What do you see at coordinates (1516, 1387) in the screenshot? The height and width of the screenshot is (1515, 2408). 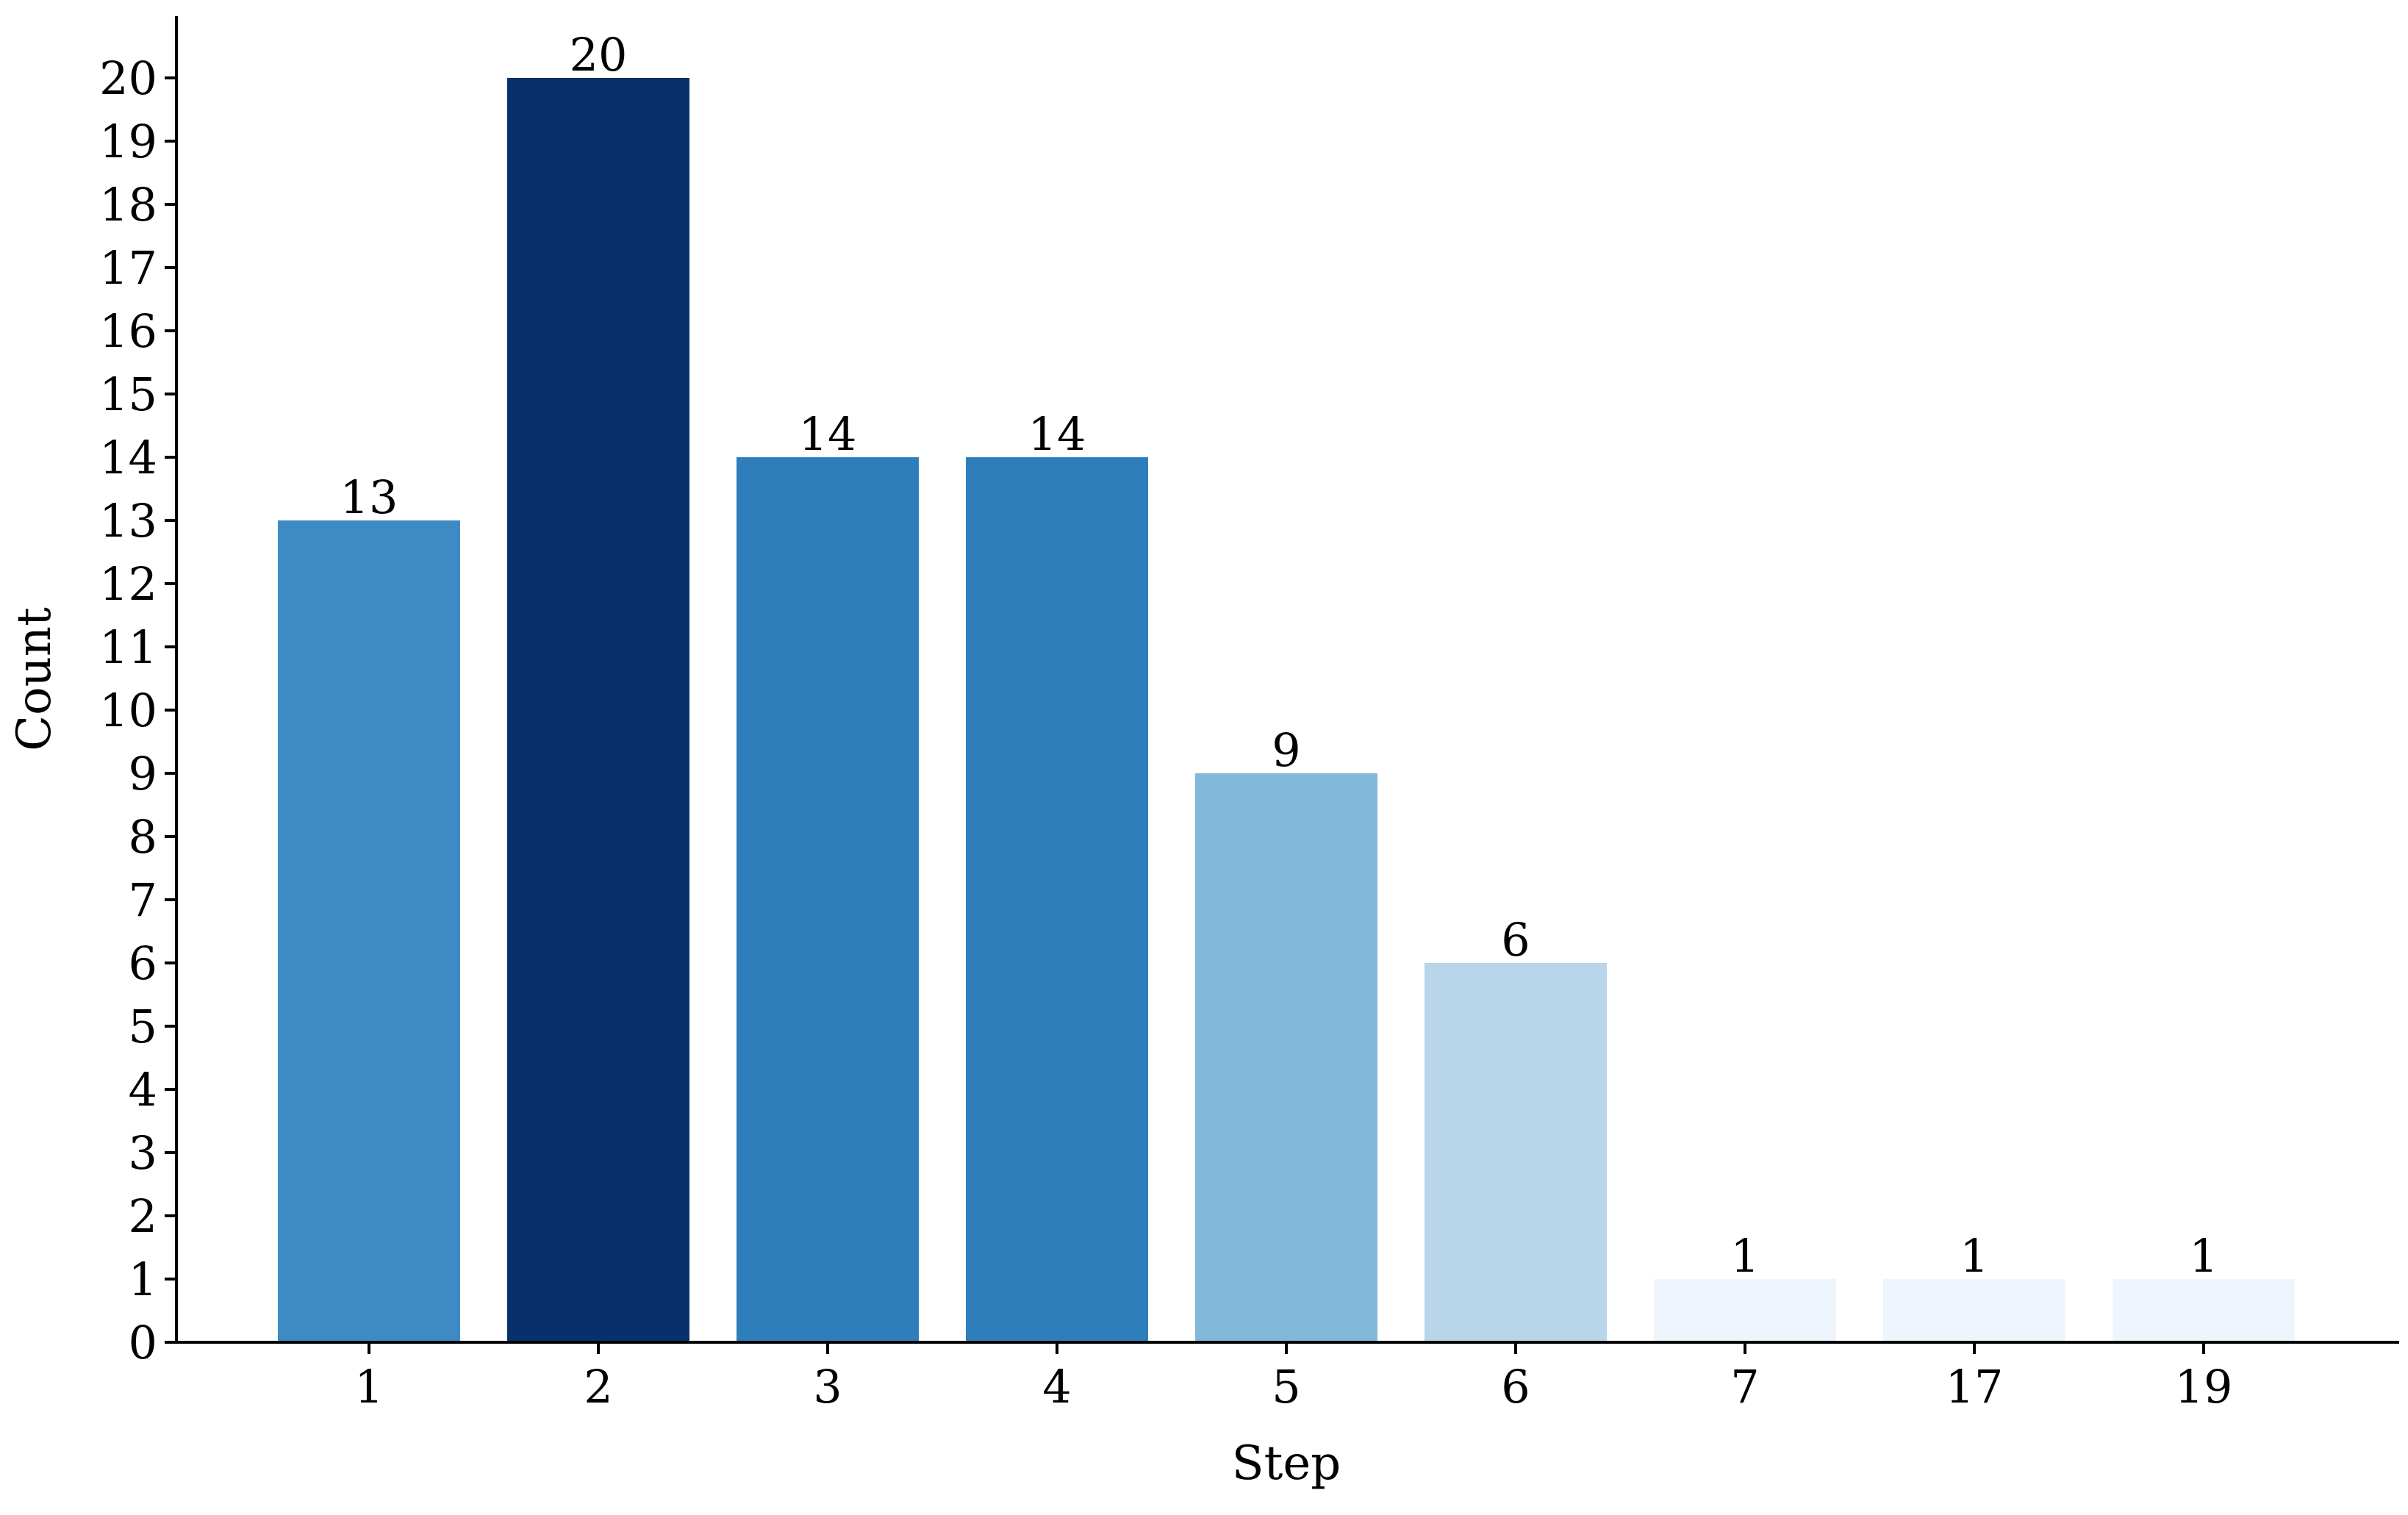 I see `x-tick-label: 6` at bounding box center [1516, 1387].